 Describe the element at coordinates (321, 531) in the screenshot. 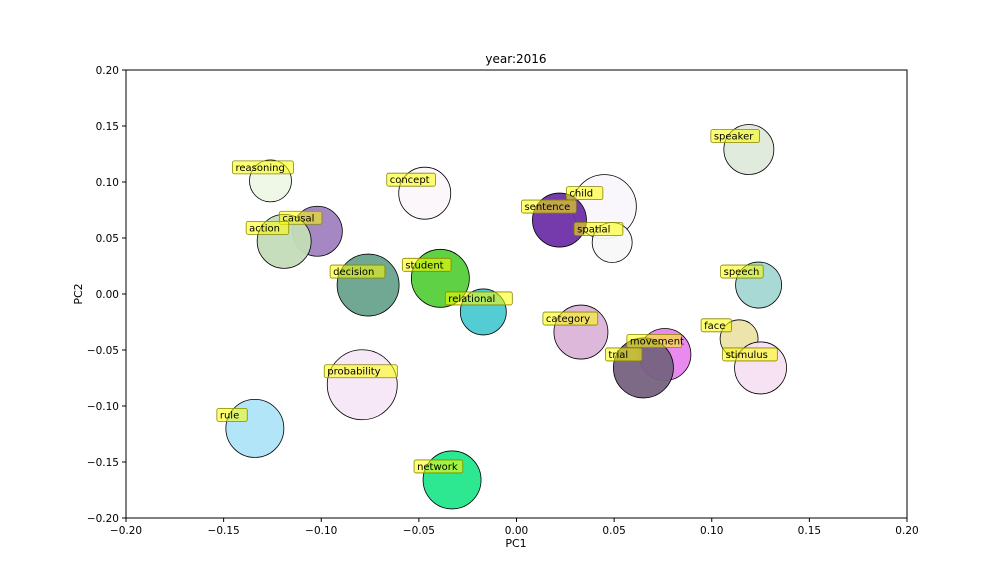

I see `x-tick-label: −0.10` at that location.